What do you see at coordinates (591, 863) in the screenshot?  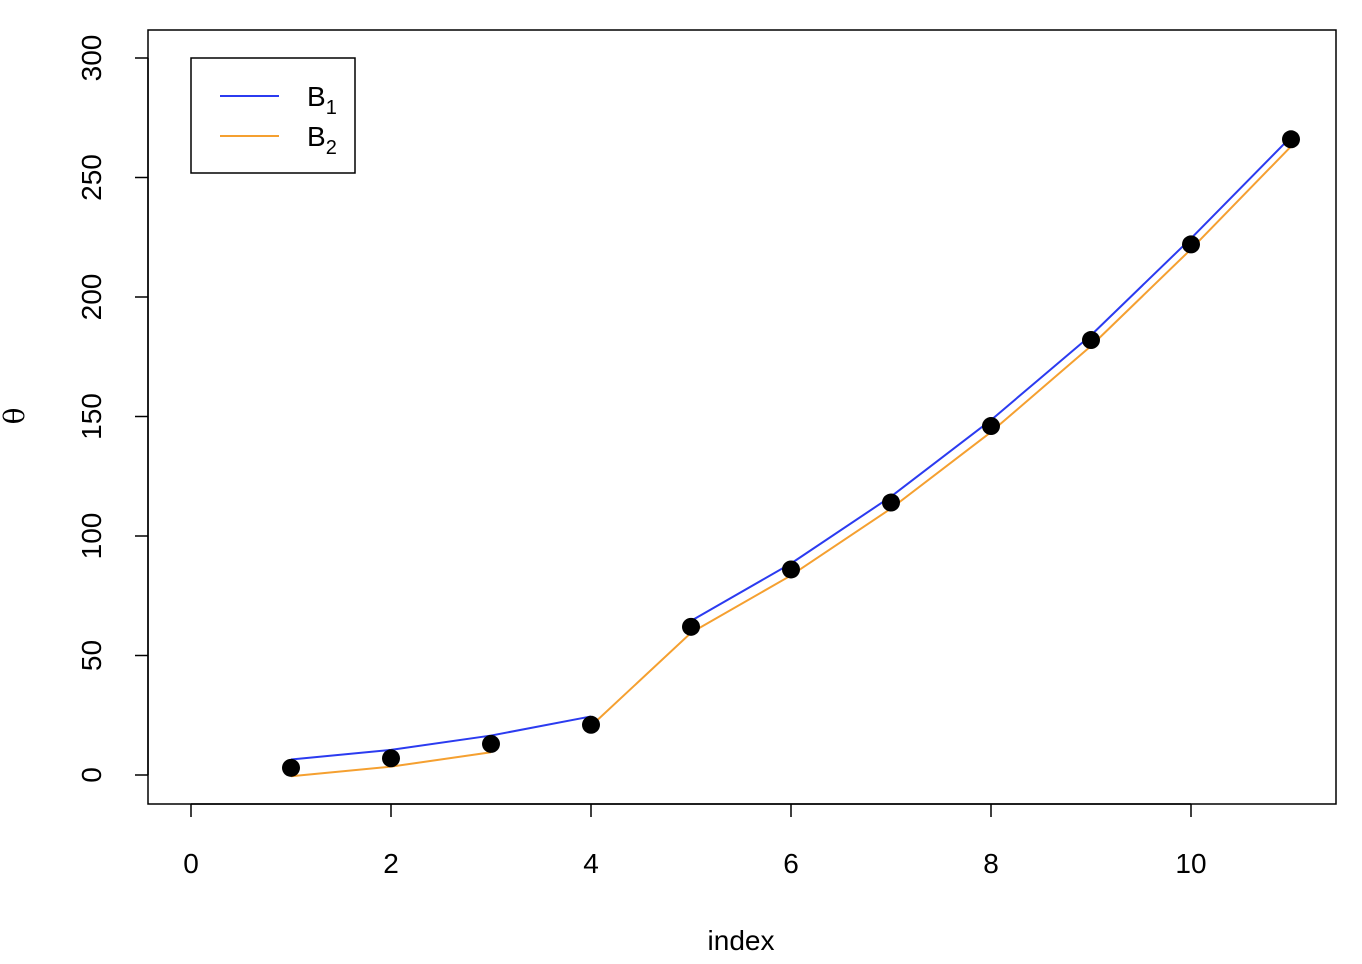 I see `x-tick-label: 4` at bounding box center [591, 863].